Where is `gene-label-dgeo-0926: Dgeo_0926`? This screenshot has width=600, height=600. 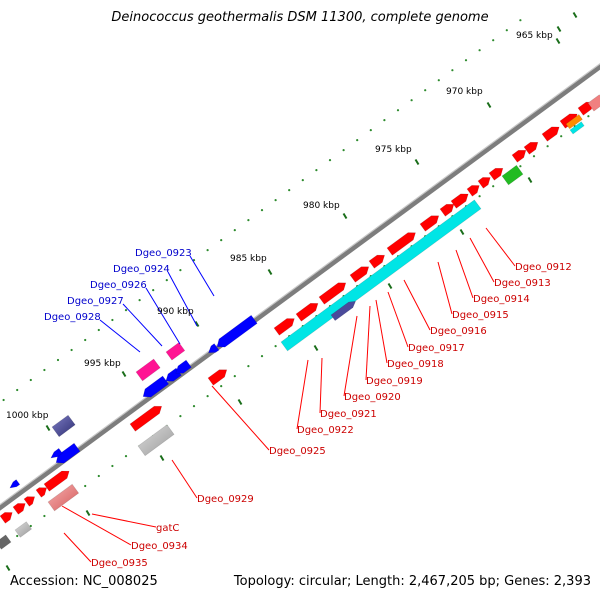
gene-label-dgeo-0926: Dgeo_0926 is located at coordinates (118, 285).